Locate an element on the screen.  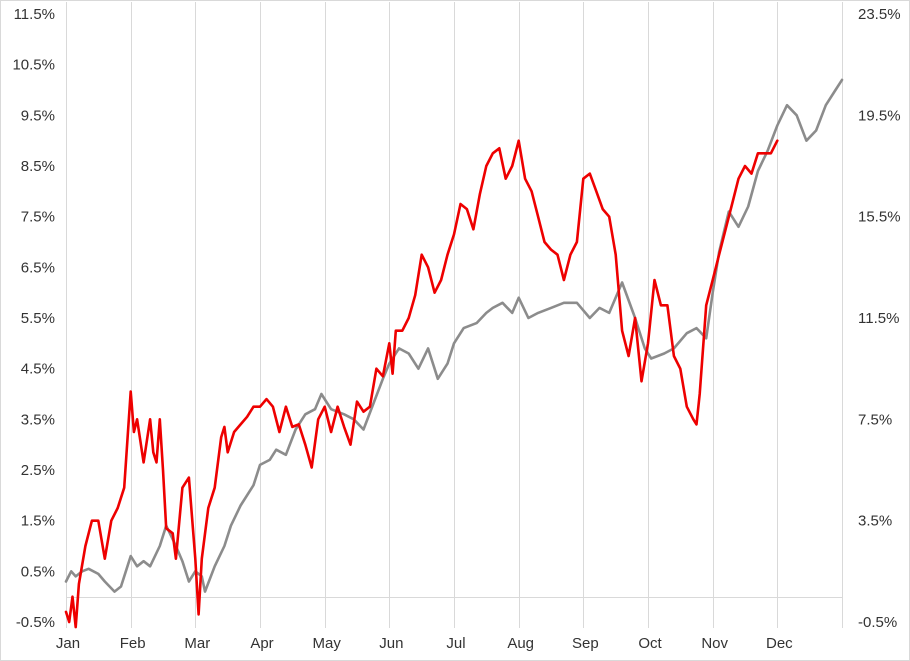
x-axis-month-label: Oct is located at coordinates (650, 643).